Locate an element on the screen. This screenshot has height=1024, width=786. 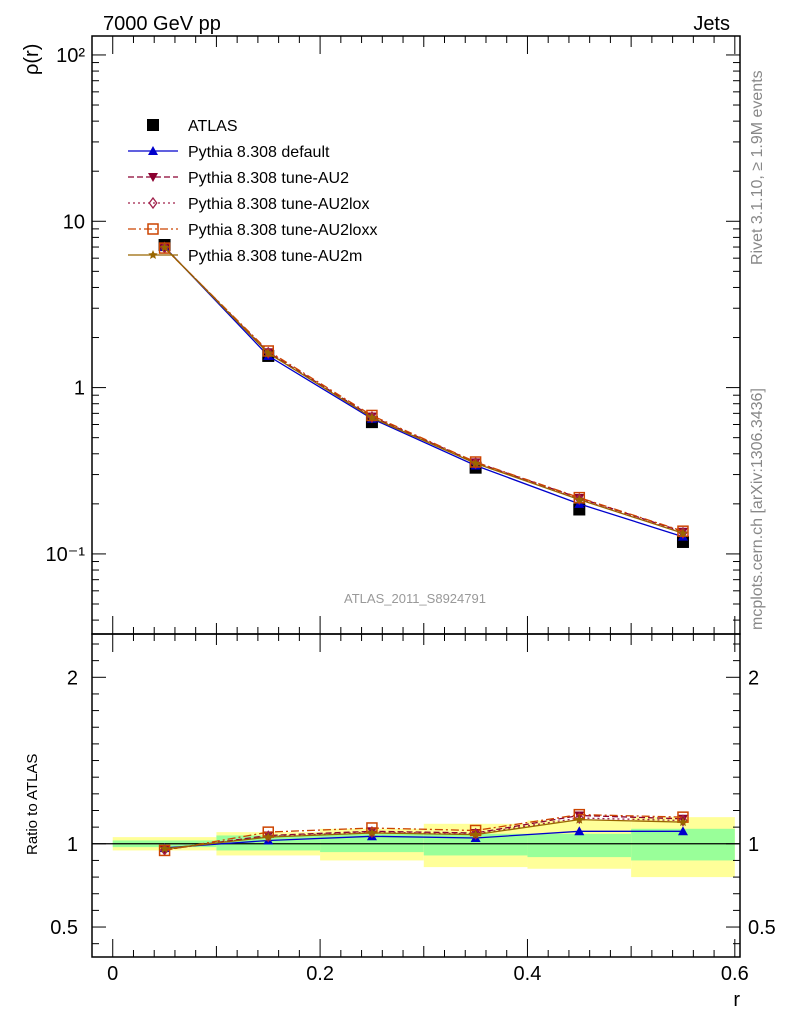
side-text-bottom: mcplots.cern.ch [arXiv:1306.3436] is located at coordinates (757, 509).